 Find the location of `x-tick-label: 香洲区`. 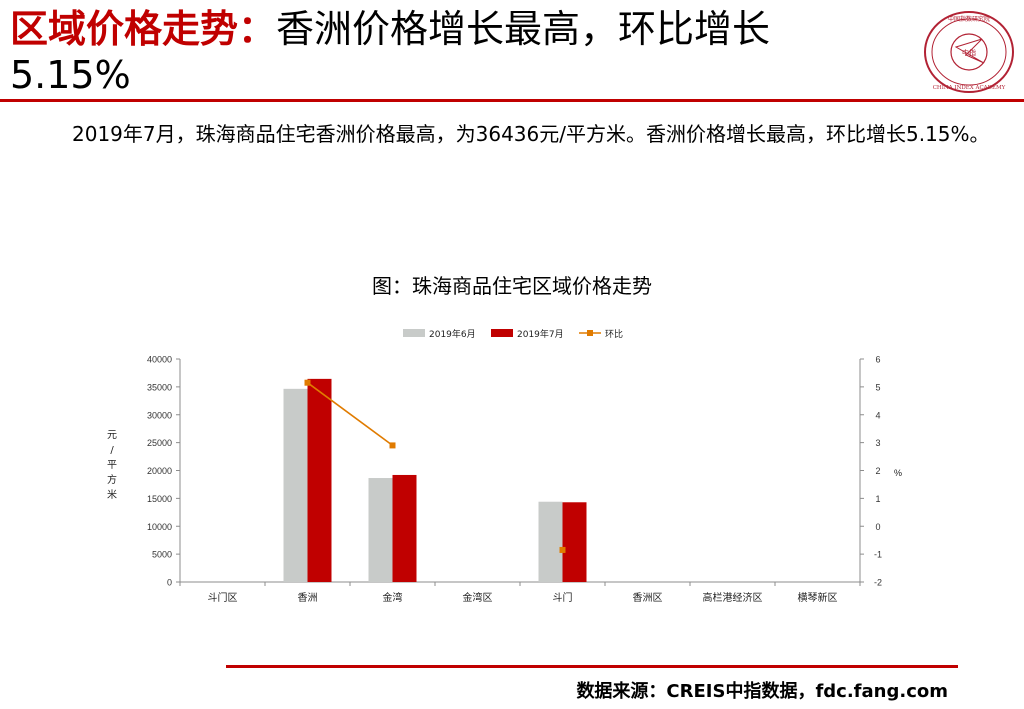

x-tick-label: 香洲区 is located at coordinates (648, 598).